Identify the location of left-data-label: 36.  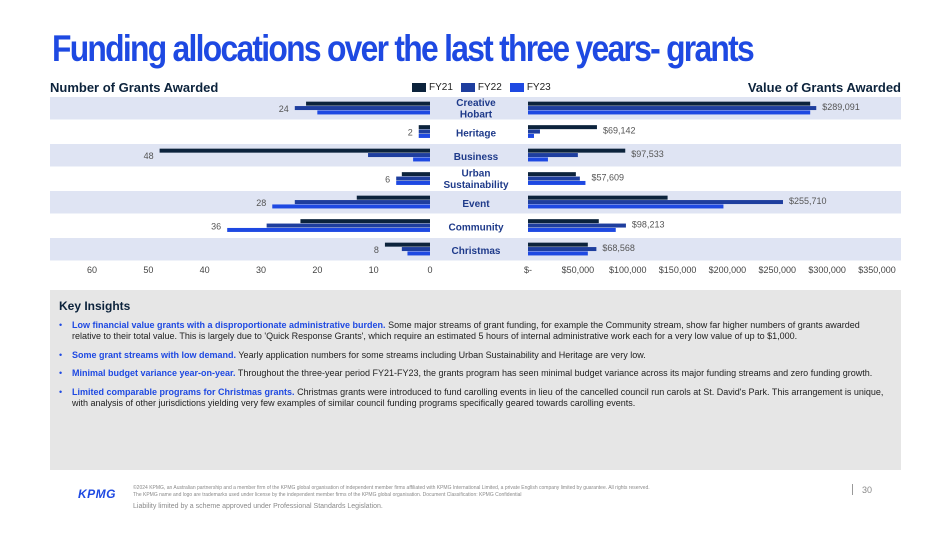
(216, 226).